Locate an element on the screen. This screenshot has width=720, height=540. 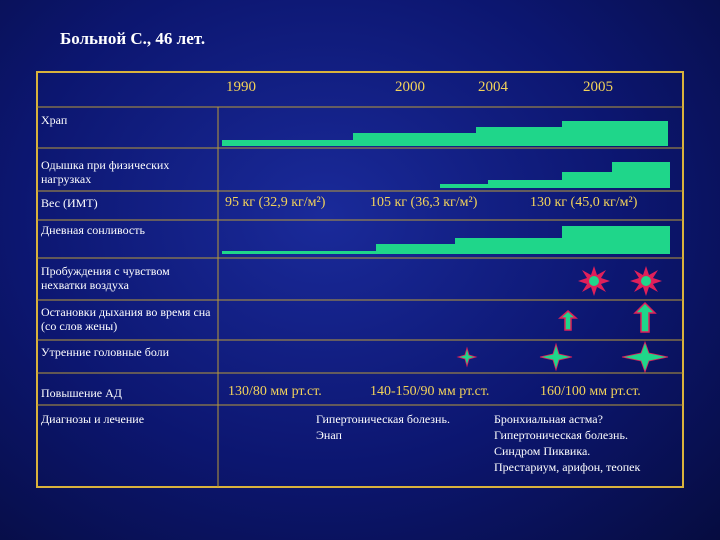
diagnosis-line: Синдром Пиквика. is located at coordinates (542, 451).